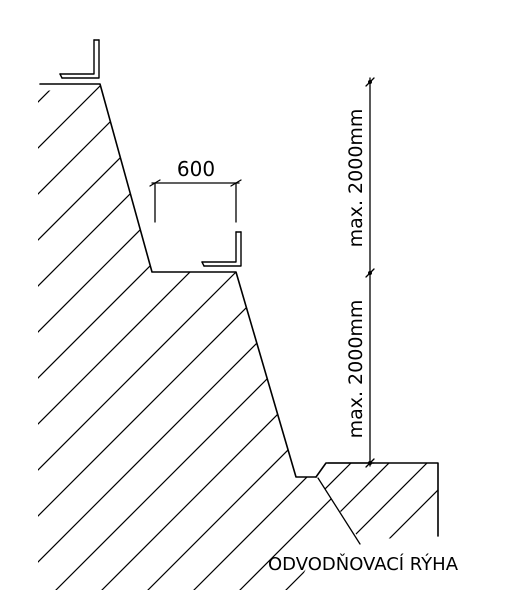 The image size is (506, 590). I want to click on bench-width-dimension, so click(195, 201).